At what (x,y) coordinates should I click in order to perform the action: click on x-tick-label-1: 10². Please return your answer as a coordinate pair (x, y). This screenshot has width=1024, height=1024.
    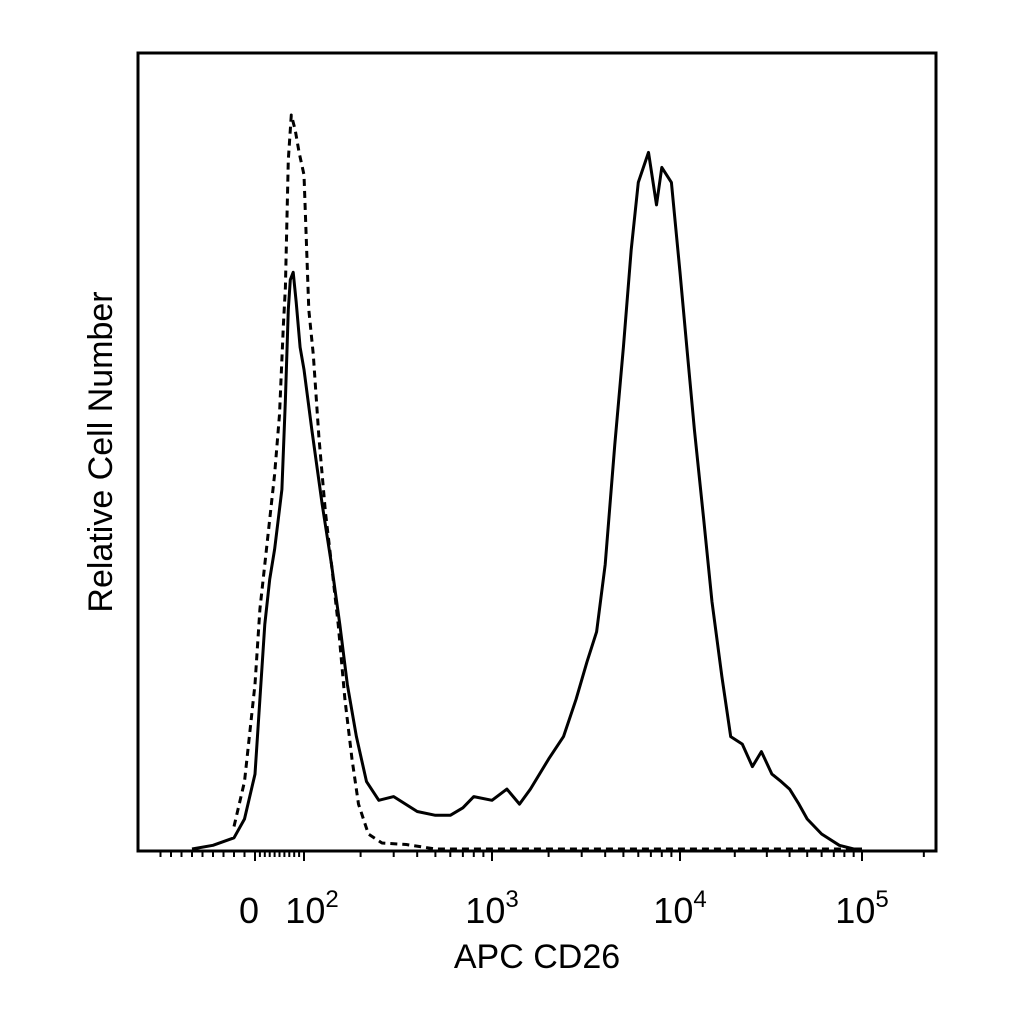
    Looking at the image, I should click on (311, 908).